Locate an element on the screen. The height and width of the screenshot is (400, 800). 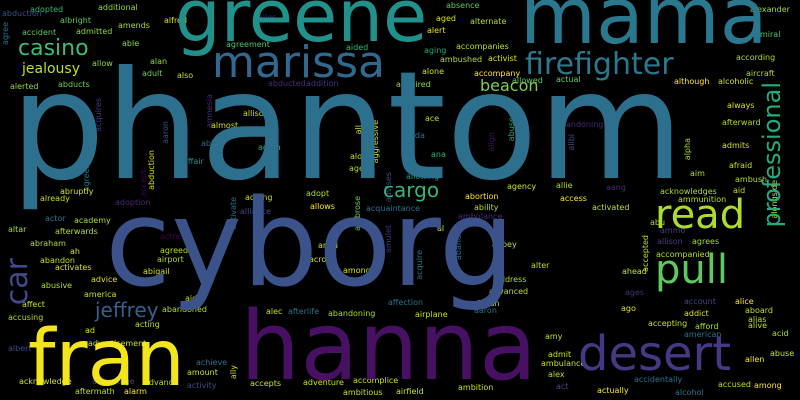
word-small: alexander is located at coordinates (770, 9).